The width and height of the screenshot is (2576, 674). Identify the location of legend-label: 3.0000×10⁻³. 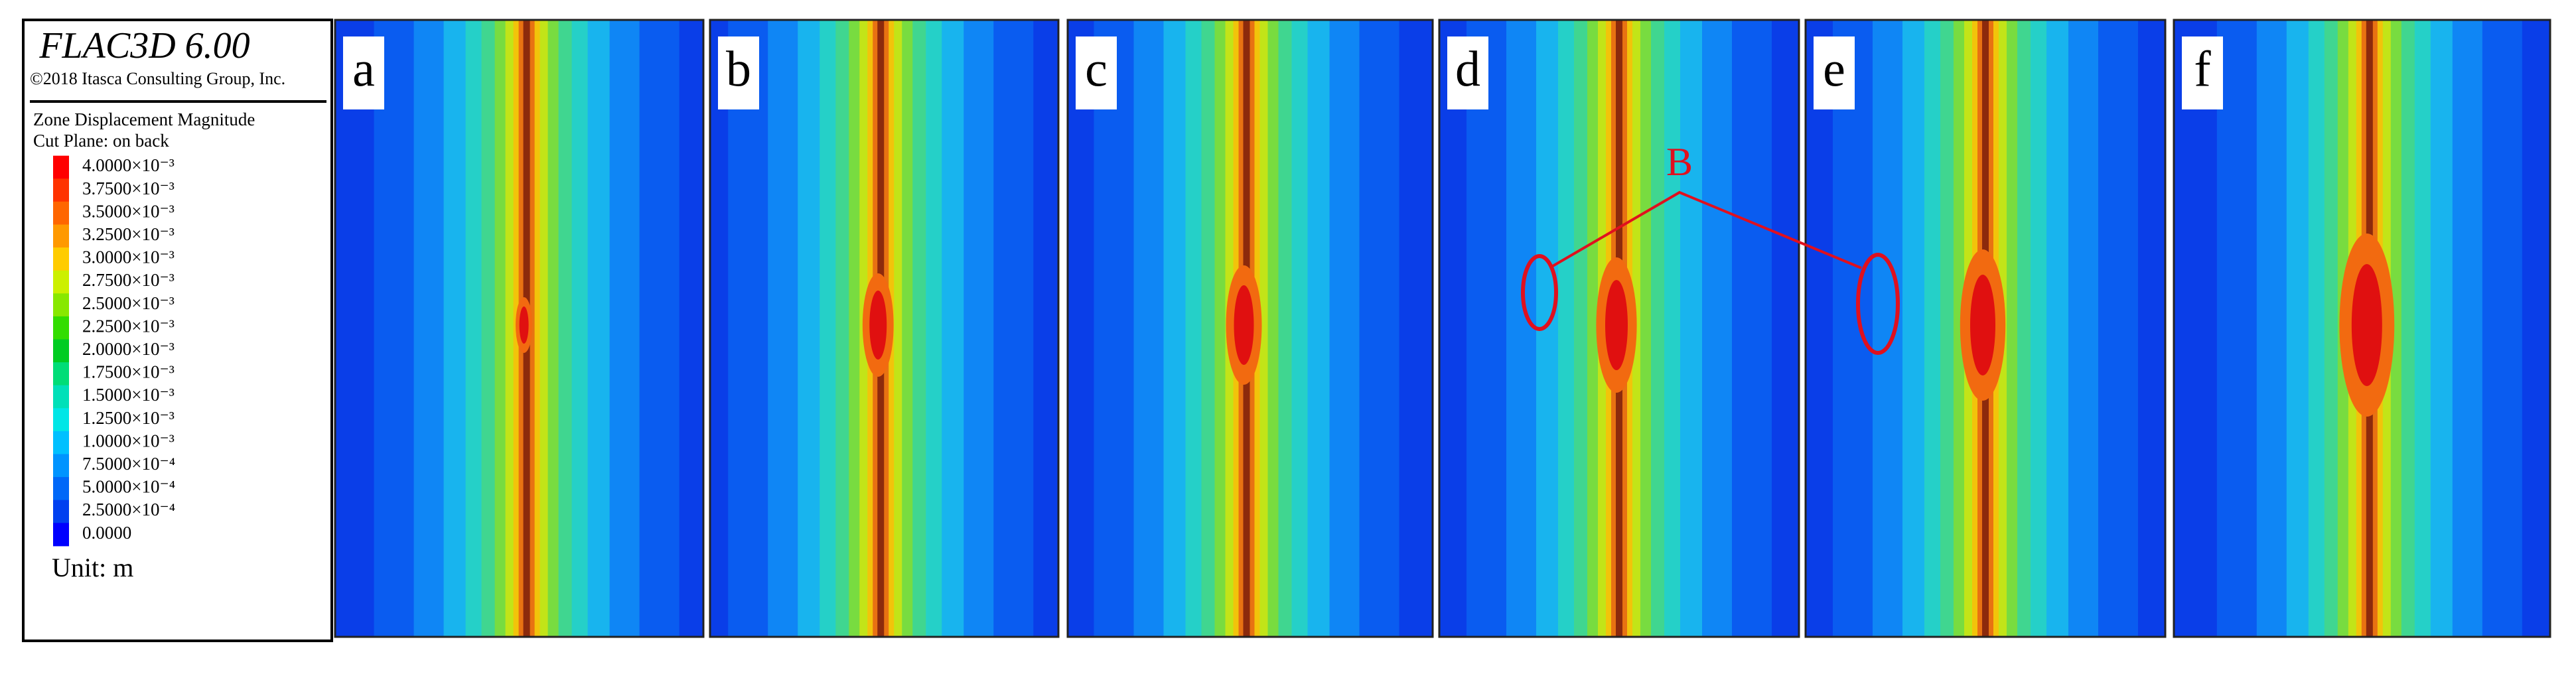
(128, 257).